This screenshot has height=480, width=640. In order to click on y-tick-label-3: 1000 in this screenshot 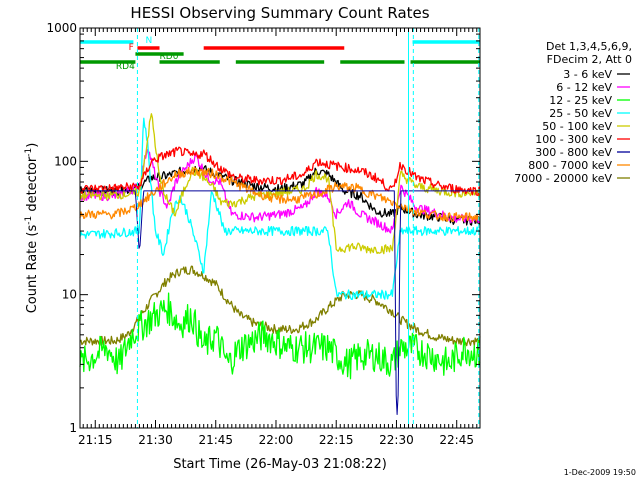, I will do `click(61, 28)`.